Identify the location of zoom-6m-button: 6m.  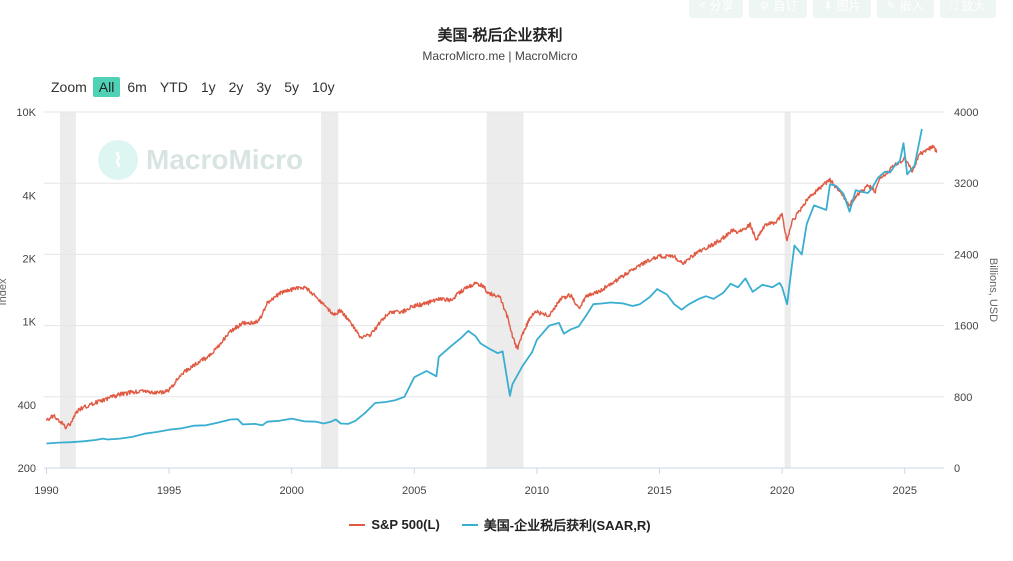
(137, 87).